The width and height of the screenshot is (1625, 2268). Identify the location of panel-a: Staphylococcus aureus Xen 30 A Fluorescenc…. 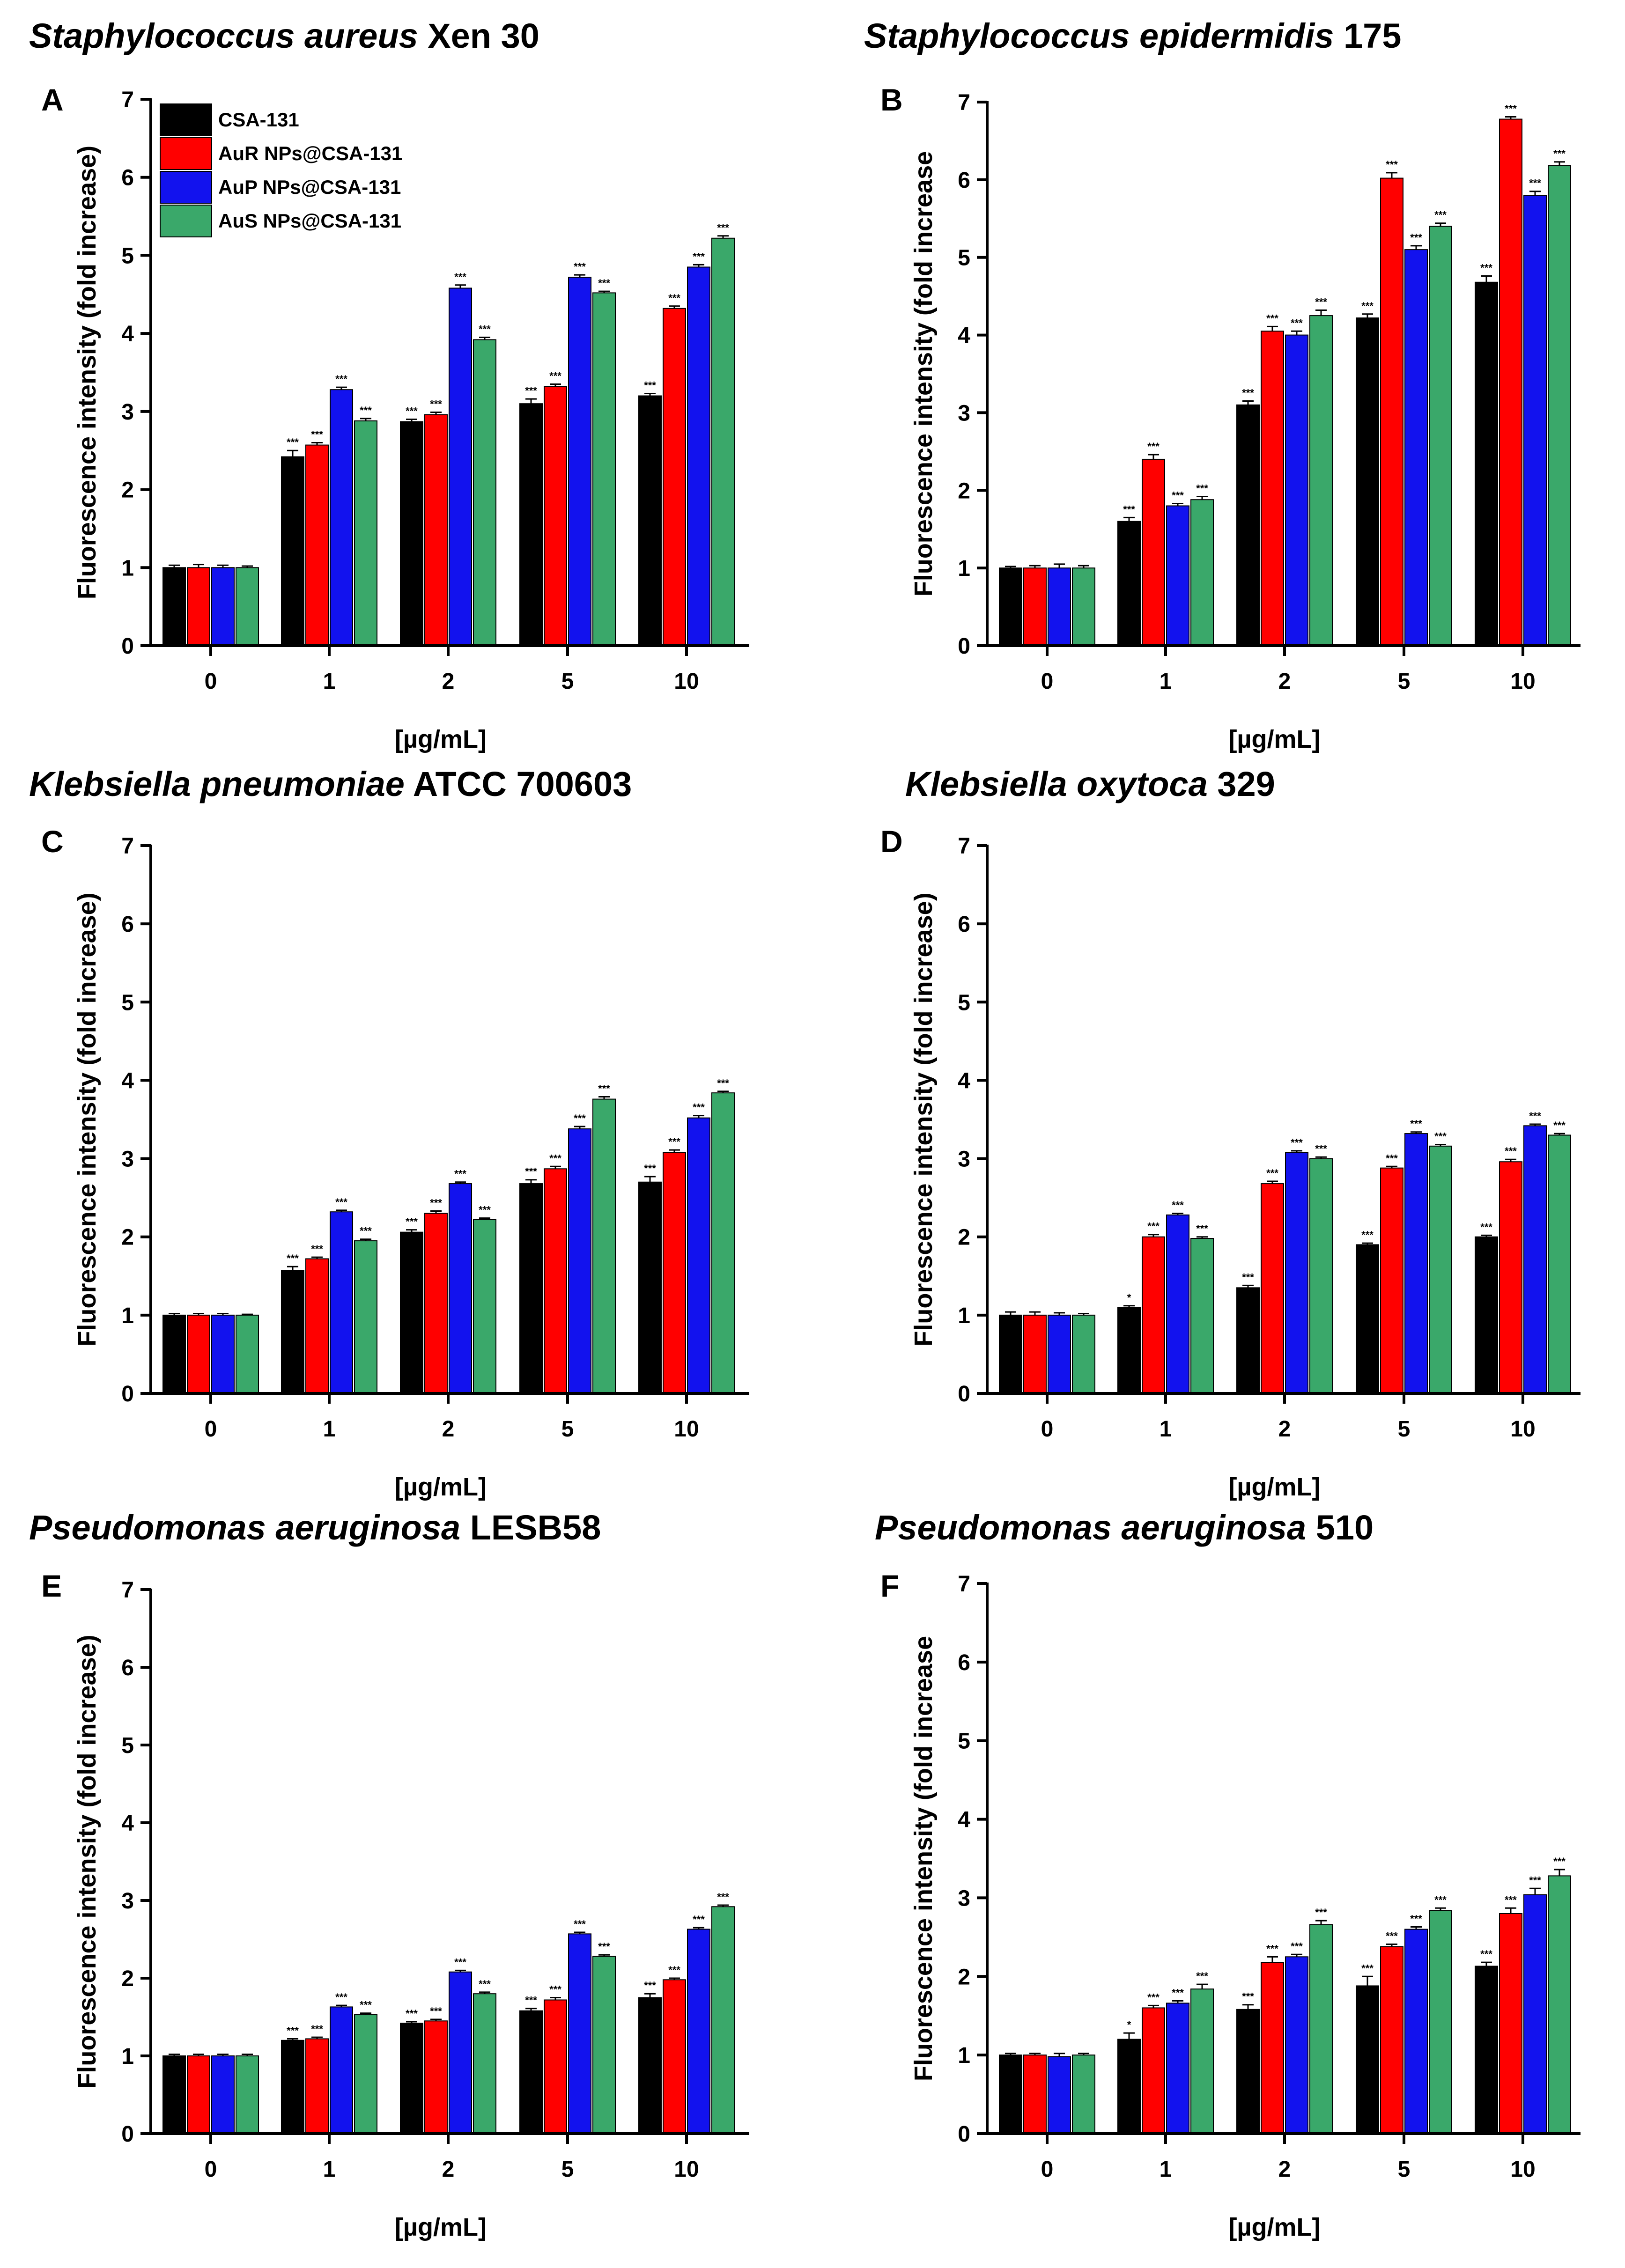
(389, 385).